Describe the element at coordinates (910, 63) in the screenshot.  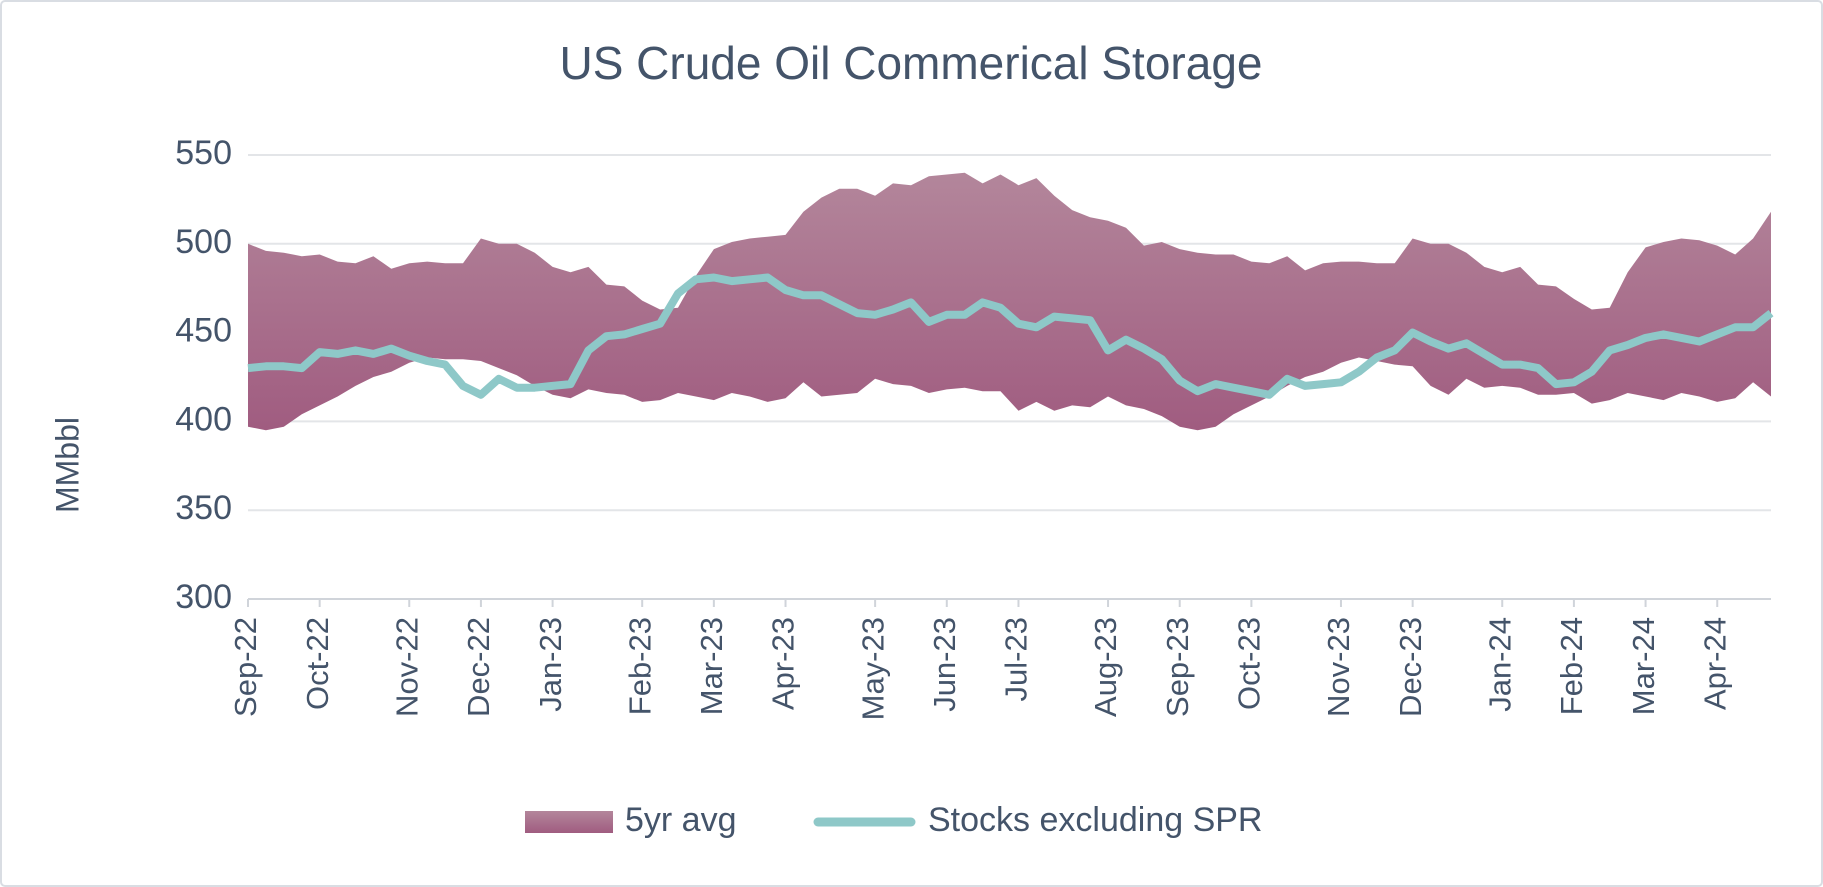
I see `chart-title: US Crude Oil Commerical Storage` at that location.